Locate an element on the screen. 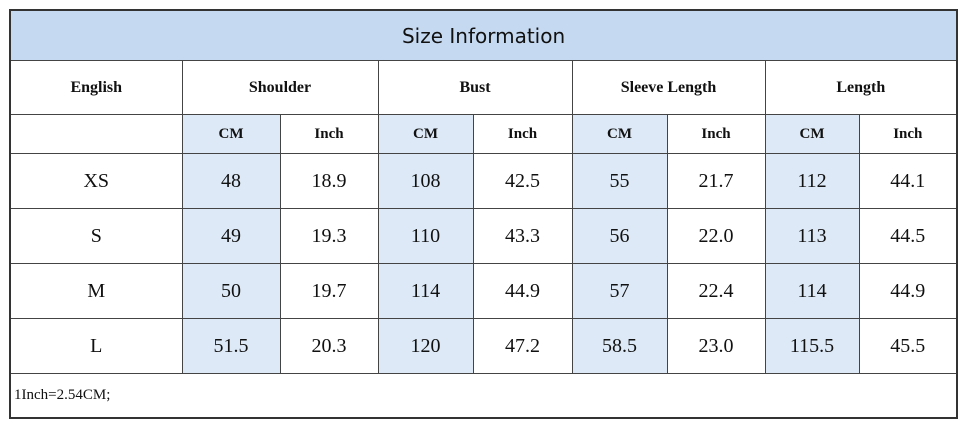  header-row: English Shoulder Bust Sleeve Length Length is located at coordinates (483, 87).